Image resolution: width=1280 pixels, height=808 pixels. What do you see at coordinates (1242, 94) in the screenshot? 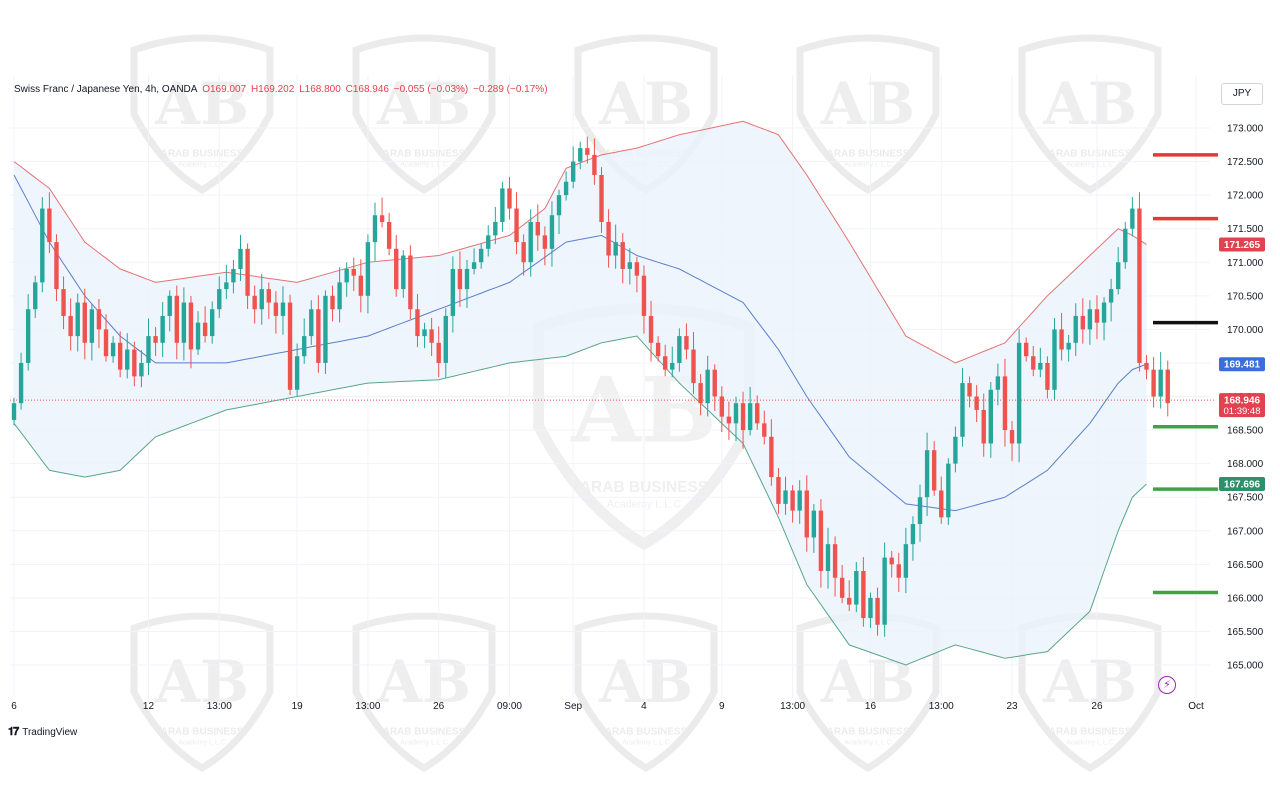
I see `currency-button: JPY` at bounding box center [1242, 94].